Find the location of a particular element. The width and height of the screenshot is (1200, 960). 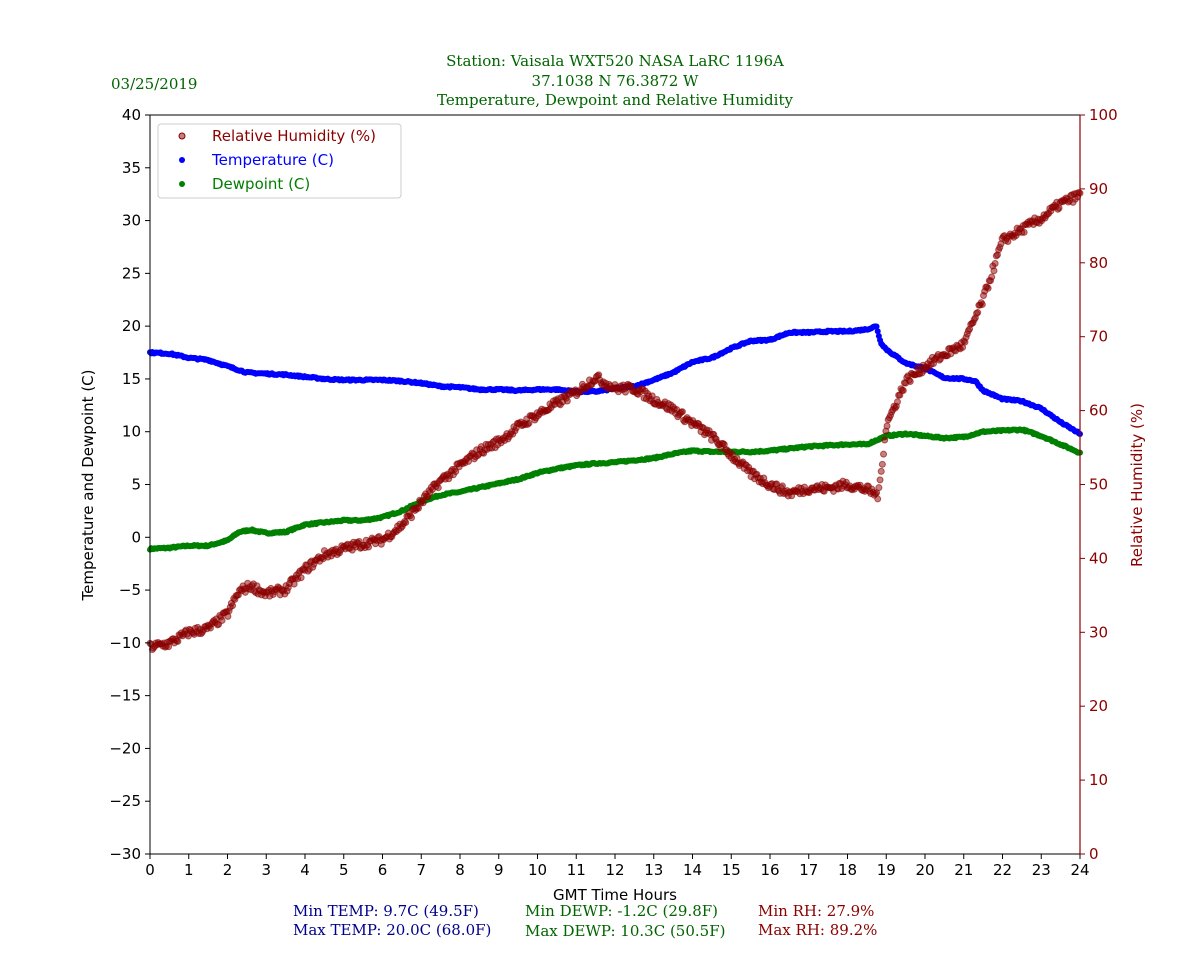

y2-tick-label: 100 is located at coordinates (1103, 115).